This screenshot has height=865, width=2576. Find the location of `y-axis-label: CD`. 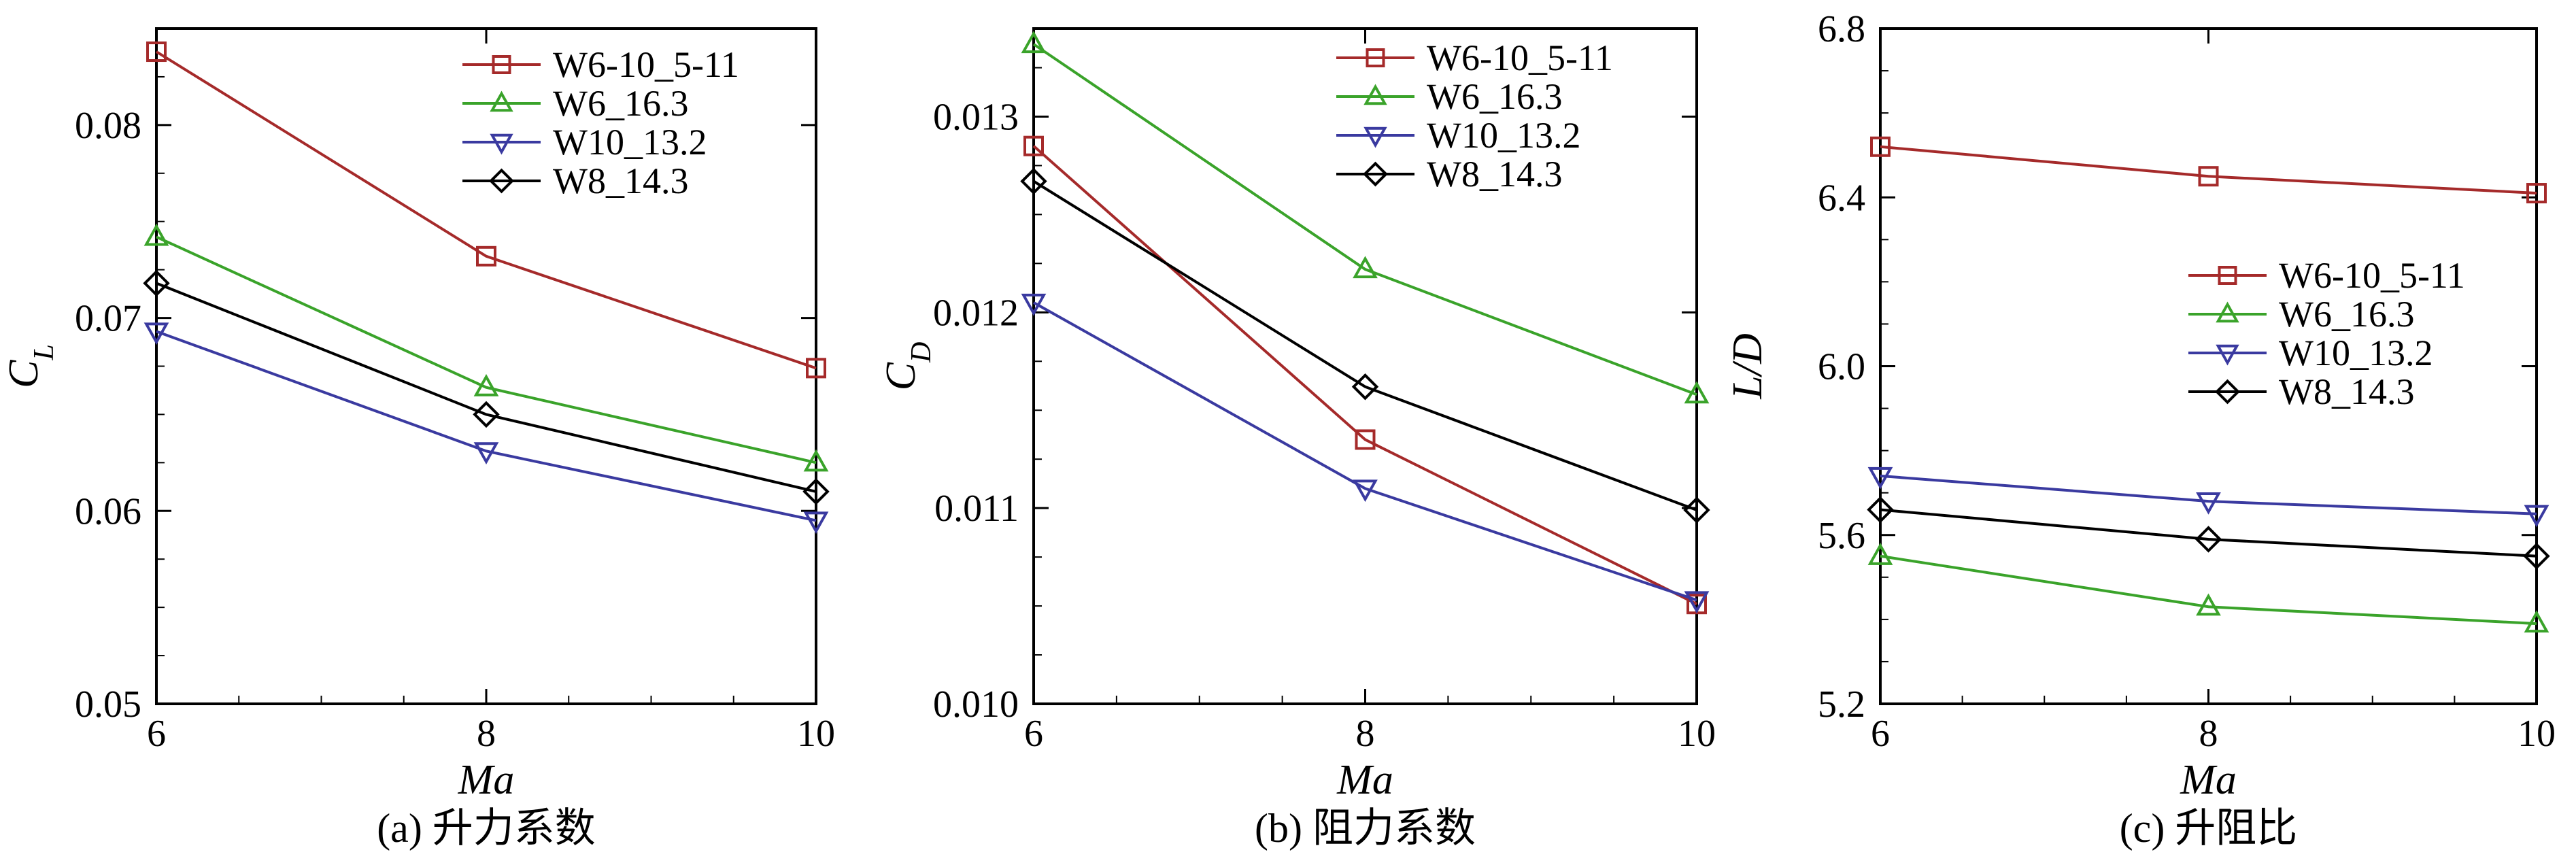

y-axis-label: CD is located at coordinates (907, 366).